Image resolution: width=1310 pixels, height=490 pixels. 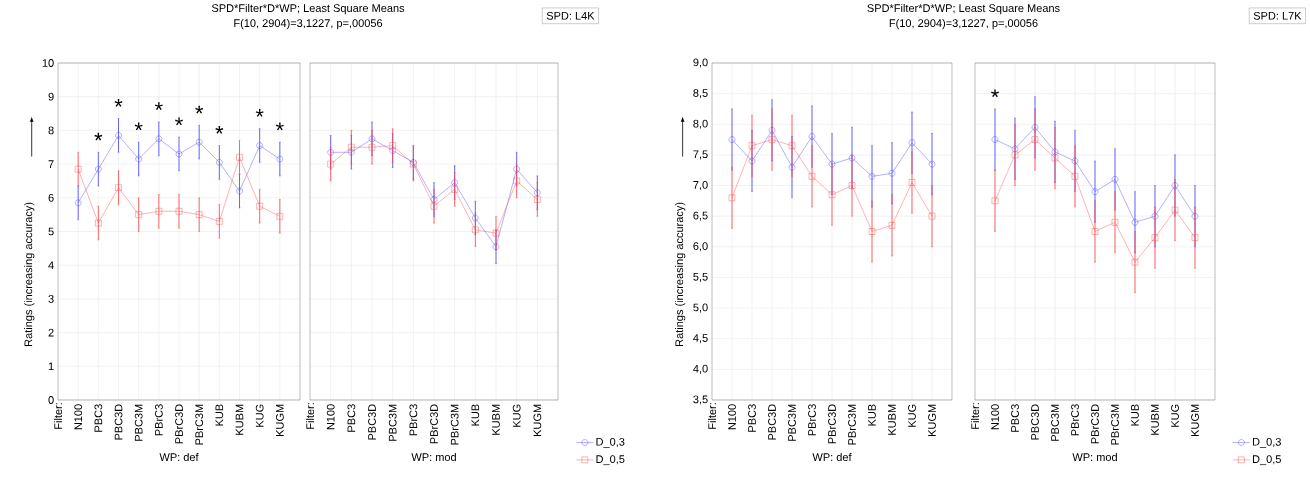 What do you see at coordinates (48, 63) in the screenshot?
I see `y-tick-label: 10` at bounding box center [48, 63].